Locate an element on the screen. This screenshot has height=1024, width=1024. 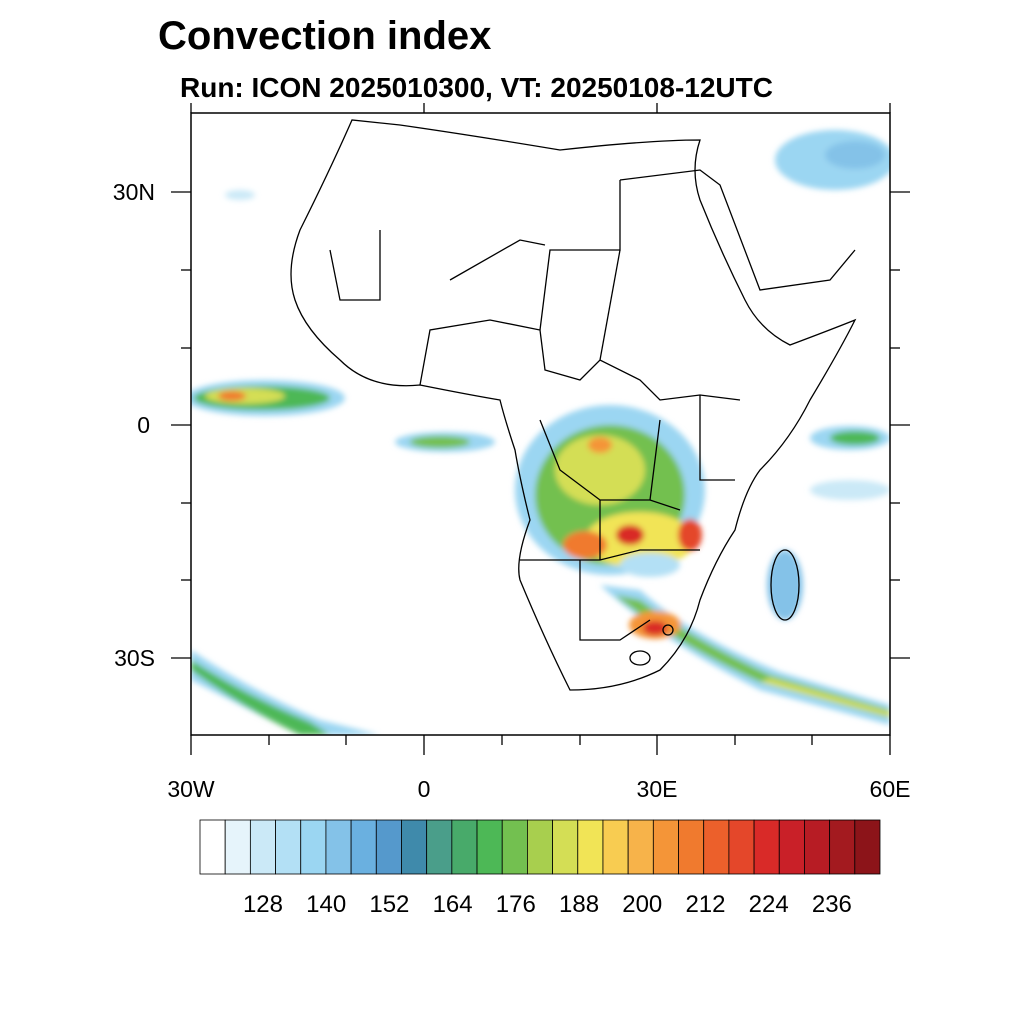
map-title: Convection index is located at coordinates (325, 36).